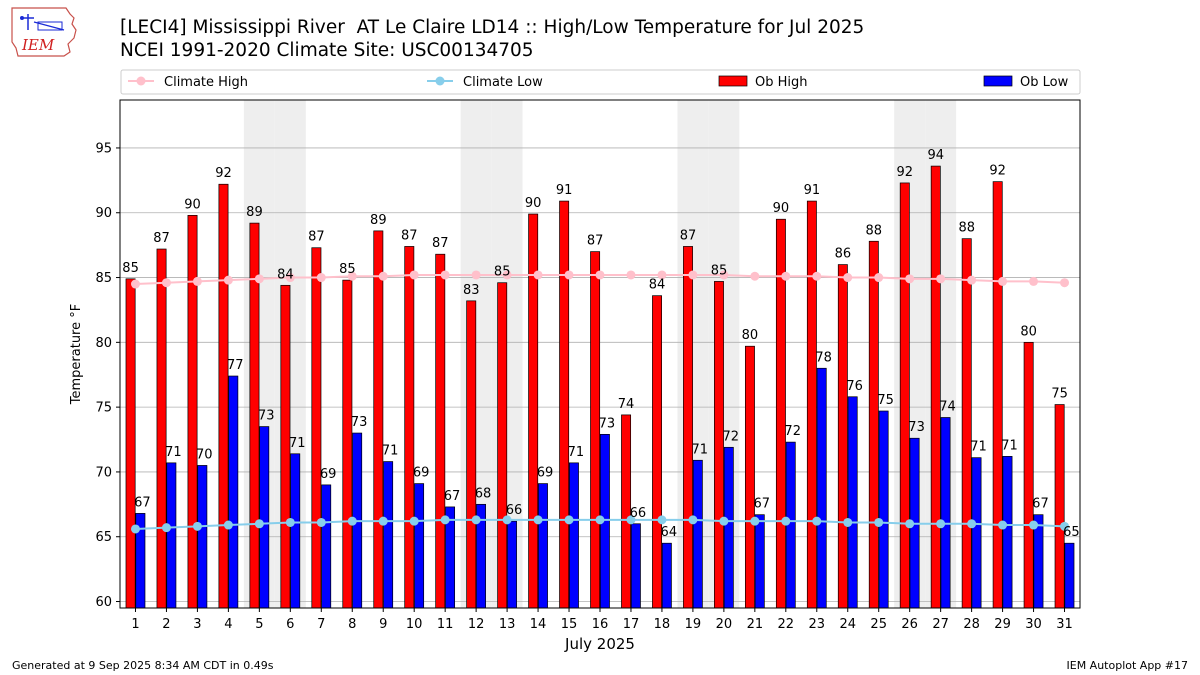 Image resolution: width=1200 pixels, height=675 pixels. Describe the element at coordinates (750, 335) in the screenshot. I see `ob-high-value-label-21: 80` at that location.